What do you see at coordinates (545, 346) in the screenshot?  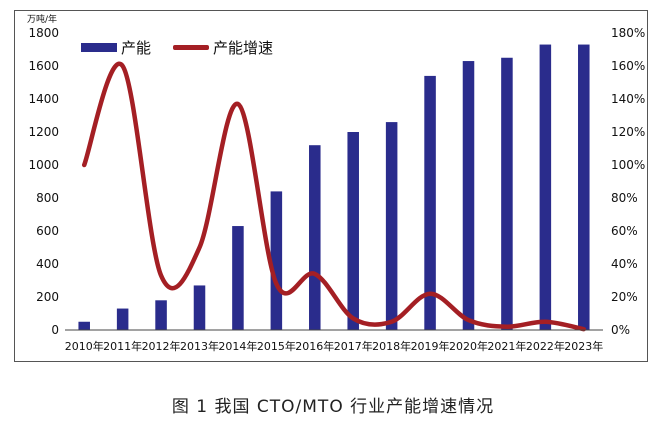 I see `x-tick-label: 2022年` at bounding box center [545, 346].